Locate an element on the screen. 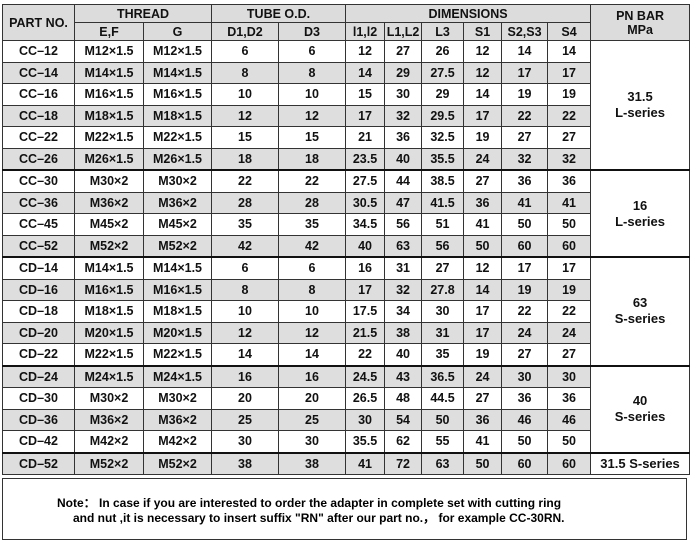 The height and width of the screenshot is (548, 691). table-cell: 55 is located at coordinates (443, 441).